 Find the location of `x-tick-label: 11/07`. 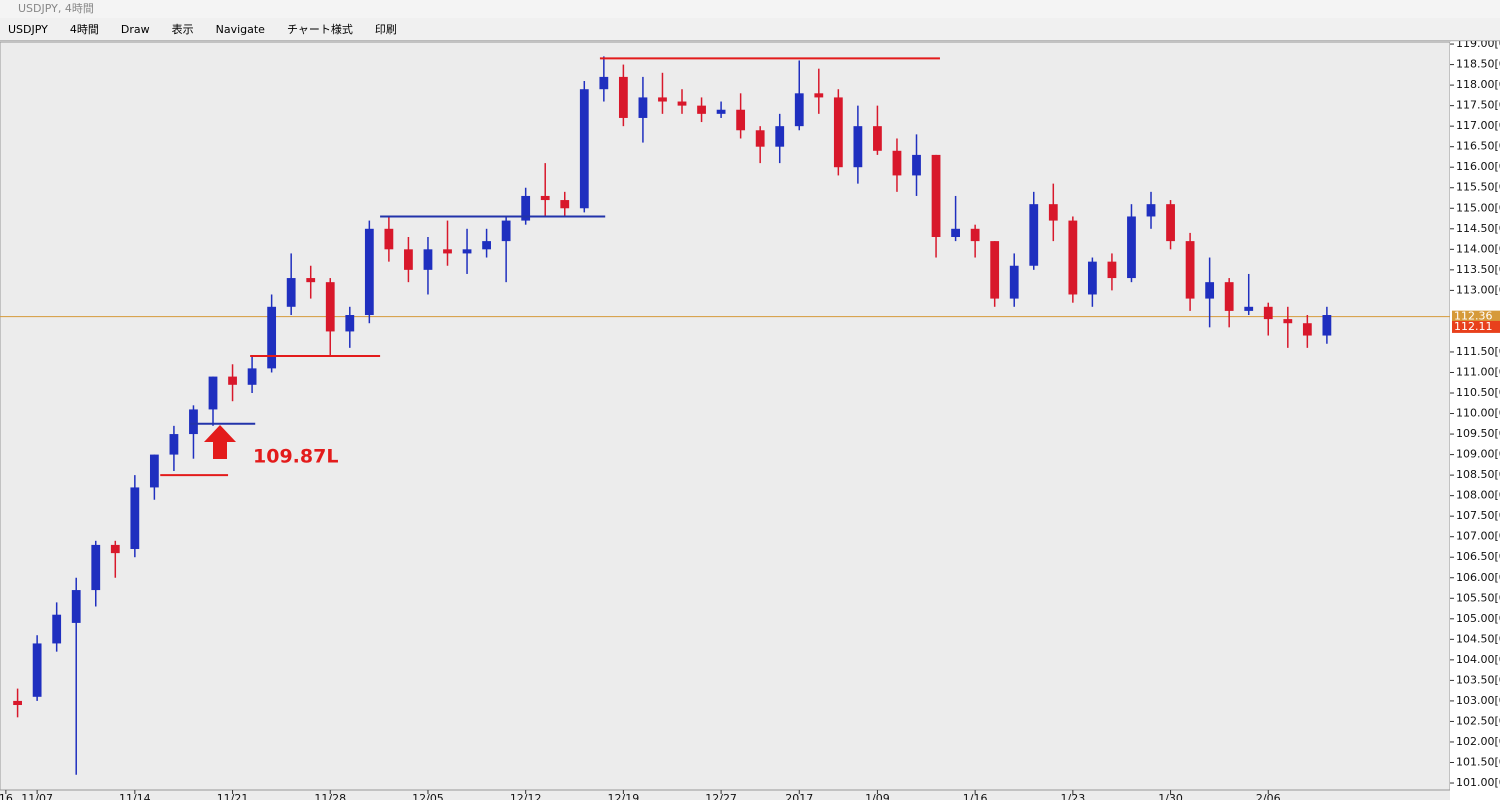

x-tick-label: 11/07 is located at coordinates (37, 796).